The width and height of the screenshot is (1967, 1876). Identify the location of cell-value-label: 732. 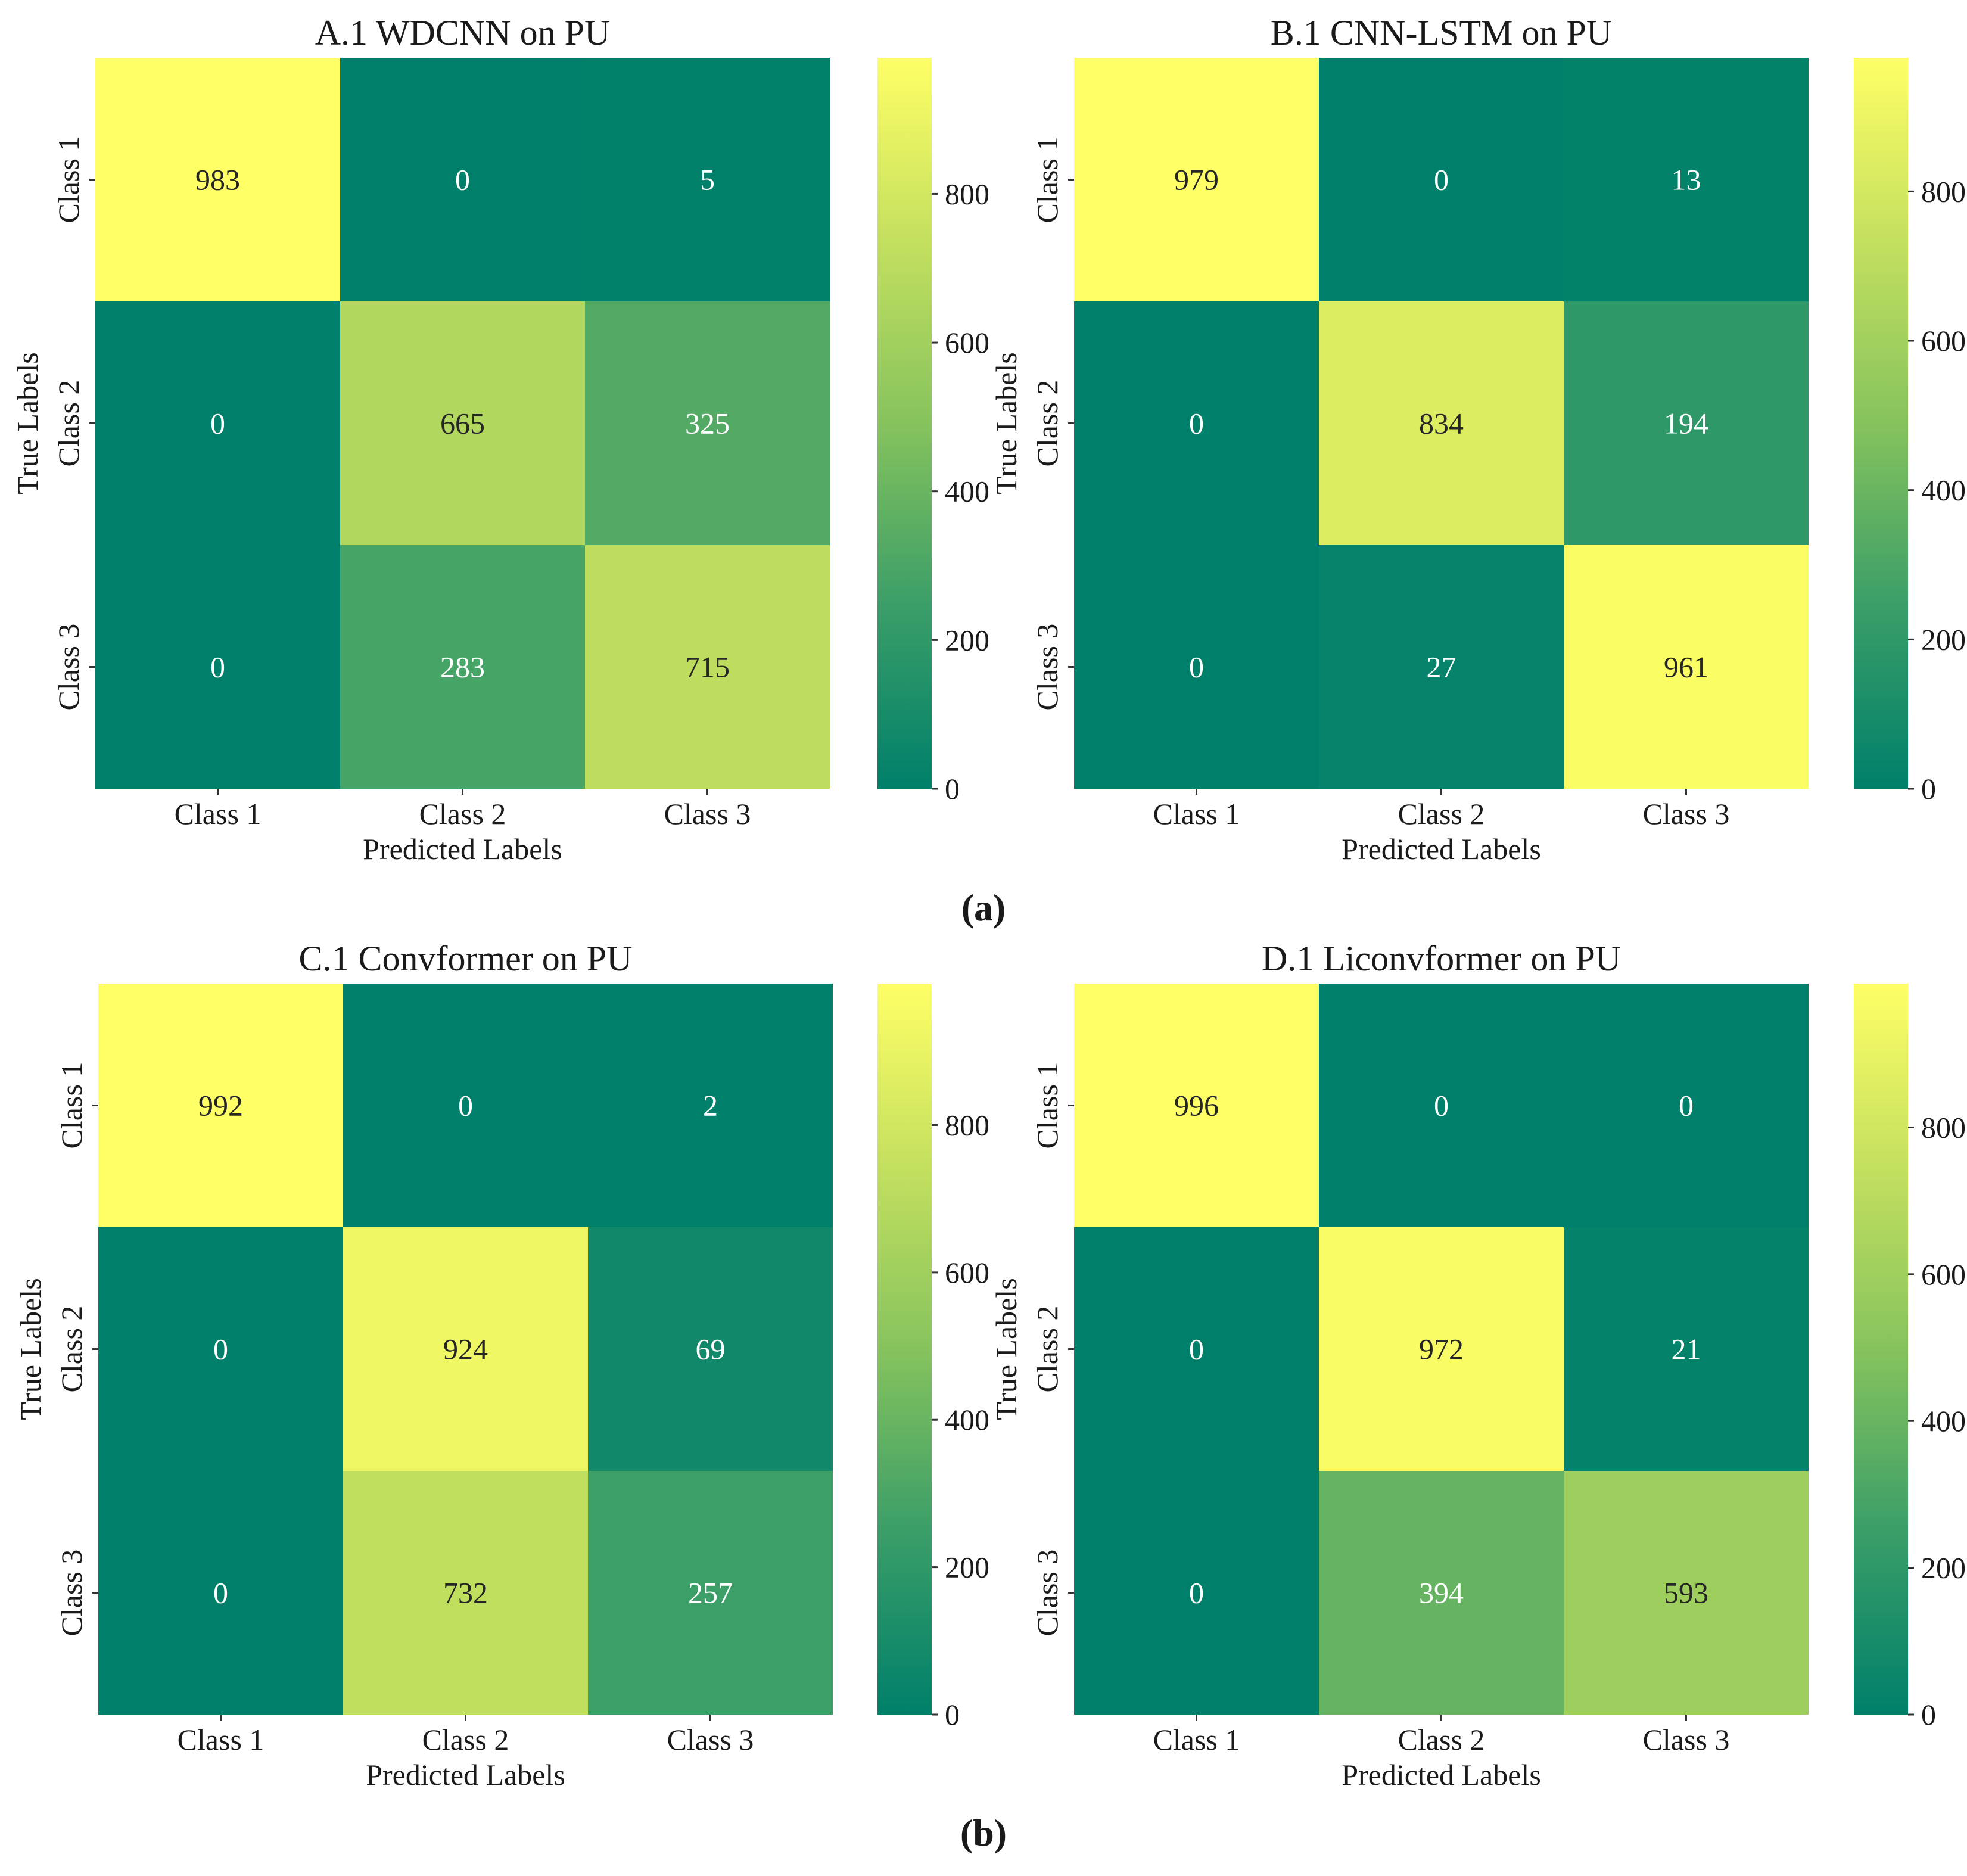
(465, 1593).